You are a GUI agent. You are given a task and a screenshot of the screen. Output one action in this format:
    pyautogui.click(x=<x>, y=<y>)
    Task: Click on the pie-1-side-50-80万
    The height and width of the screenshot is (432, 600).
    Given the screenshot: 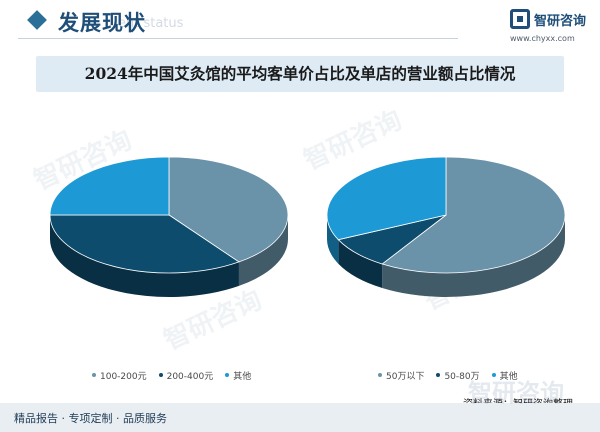 What is the action you would take?
    pyautogui.click(x=360, y=263)
    